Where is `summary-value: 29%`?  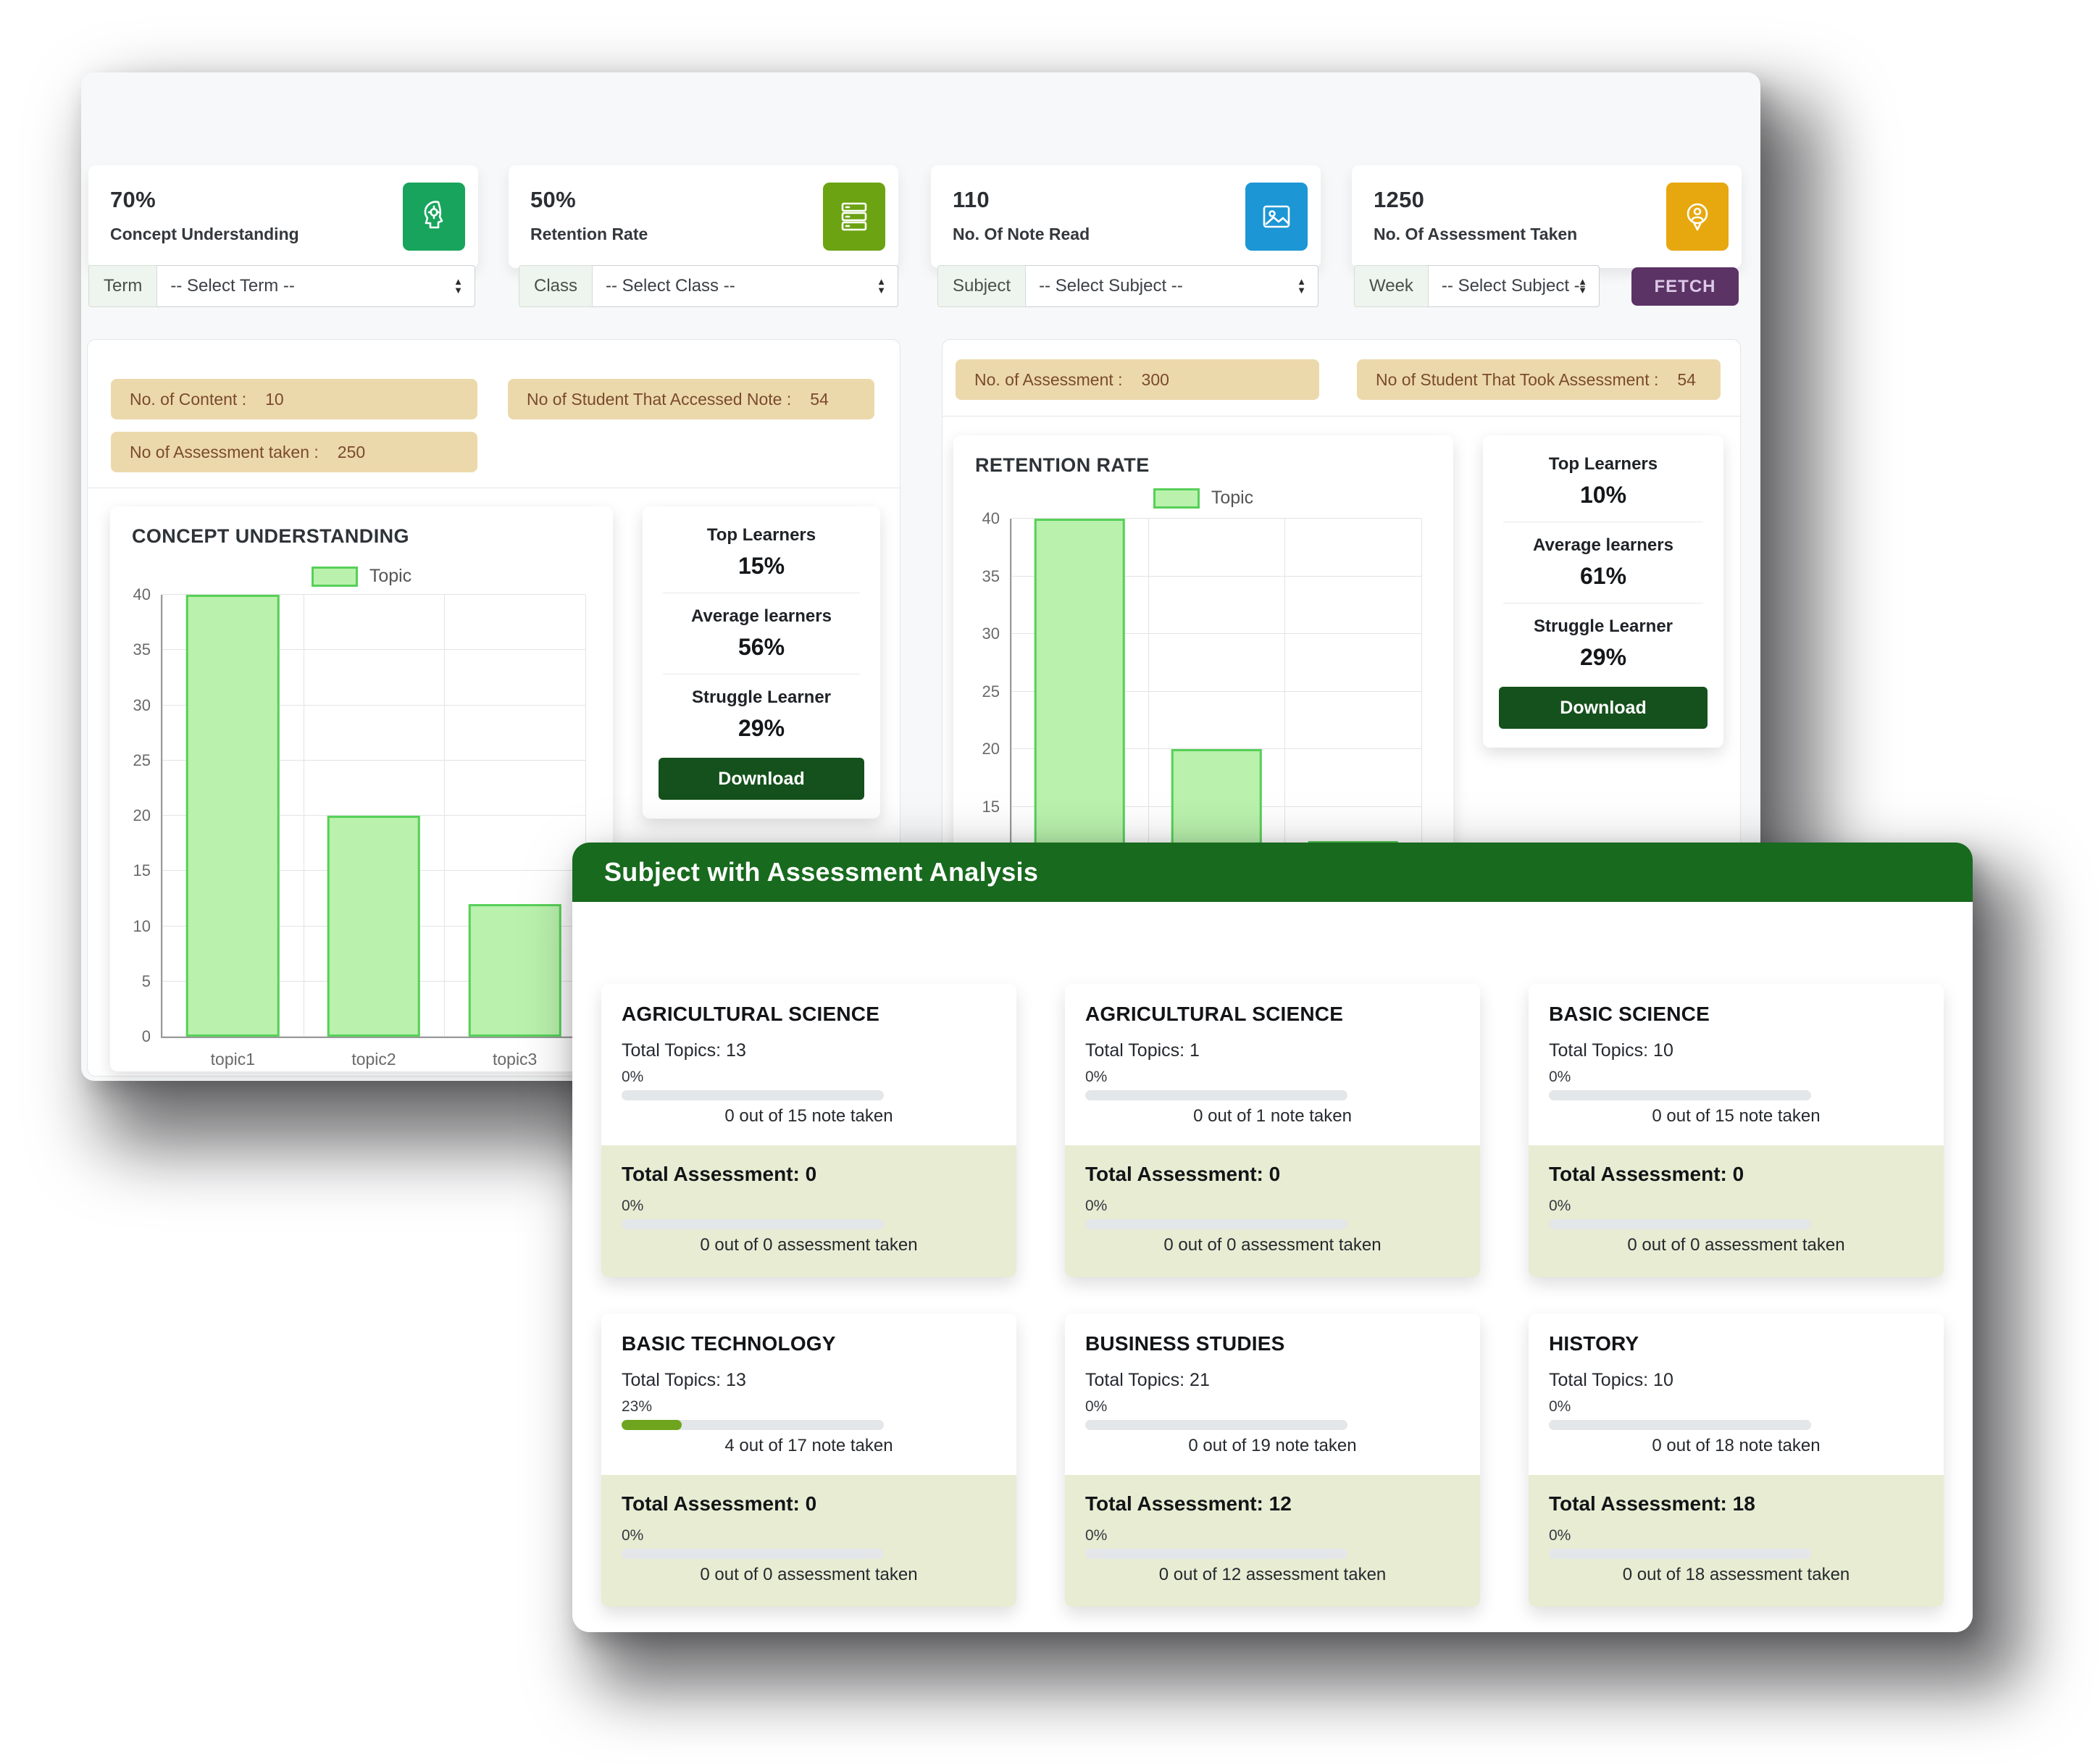 summary-value: 29% is located at coordinates (1603, 657).